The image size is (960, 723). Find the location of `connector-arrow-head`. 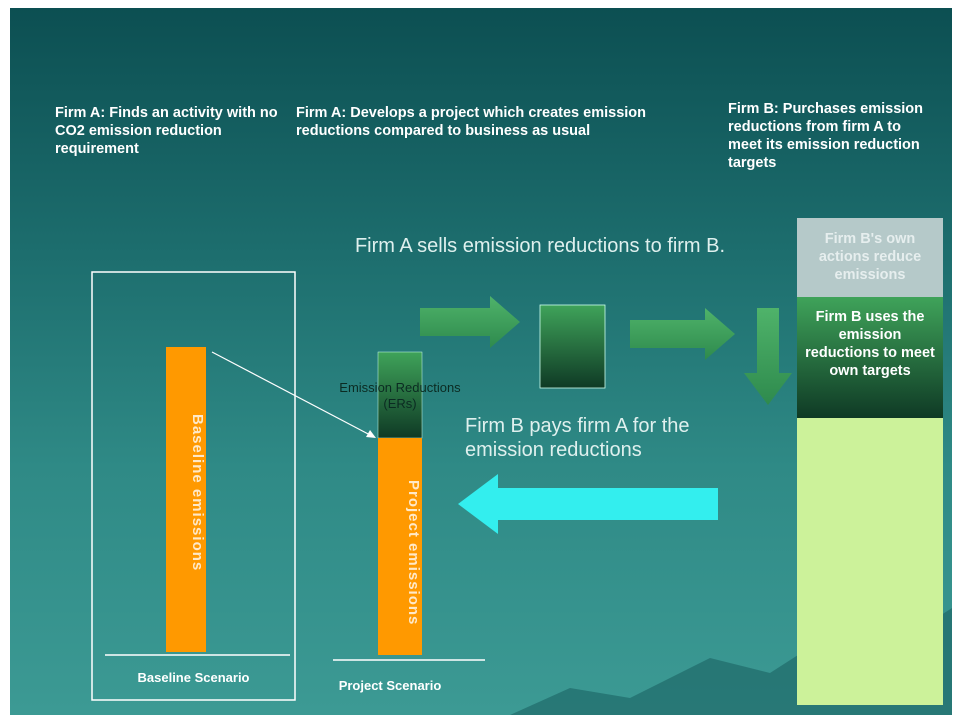

connector-arrow-head is located at coordinates (371, 434).